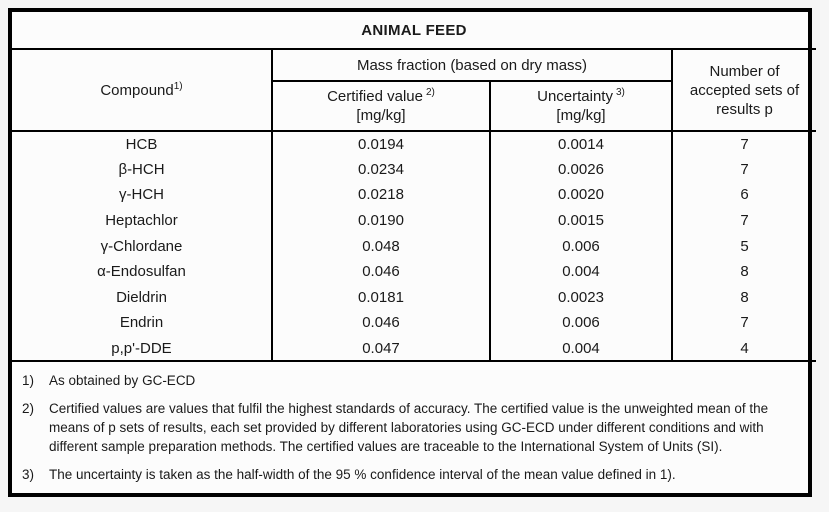 This screenshot has height=512, width=829. What do you see at coordinates (581, 144) in the screenshot?
I see `uncertainty-cell: 0.0014` at bounding box center [581, 144].